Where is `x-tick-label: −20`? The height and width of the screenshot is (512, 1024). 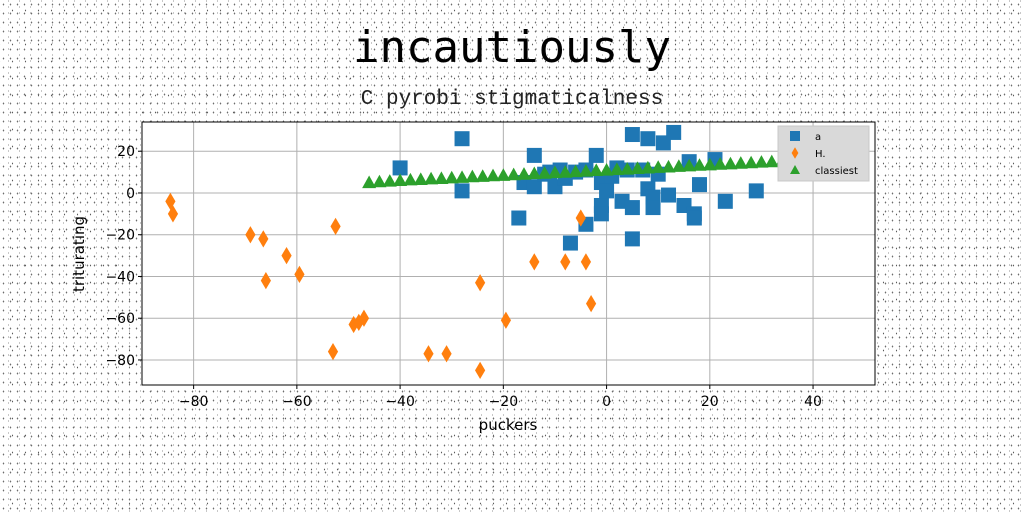 x-tick-label: −20 is located at coordinates (504, 402).